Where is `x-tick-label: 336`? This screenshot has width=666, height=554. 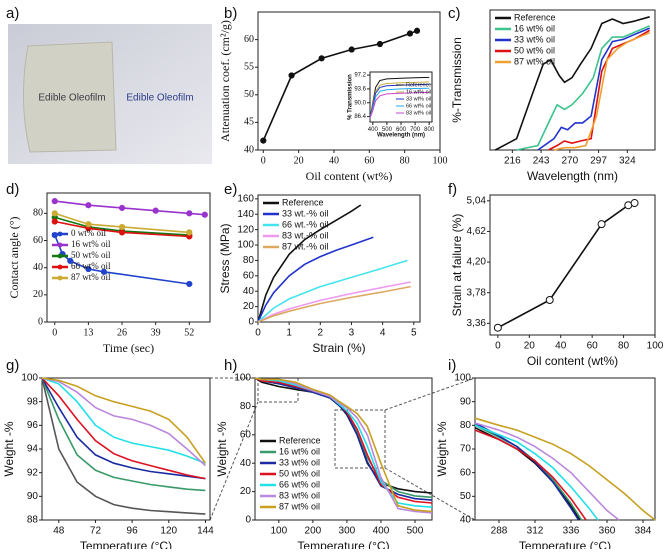 x-tick-label: 336 is located at coordinates (571, 531).